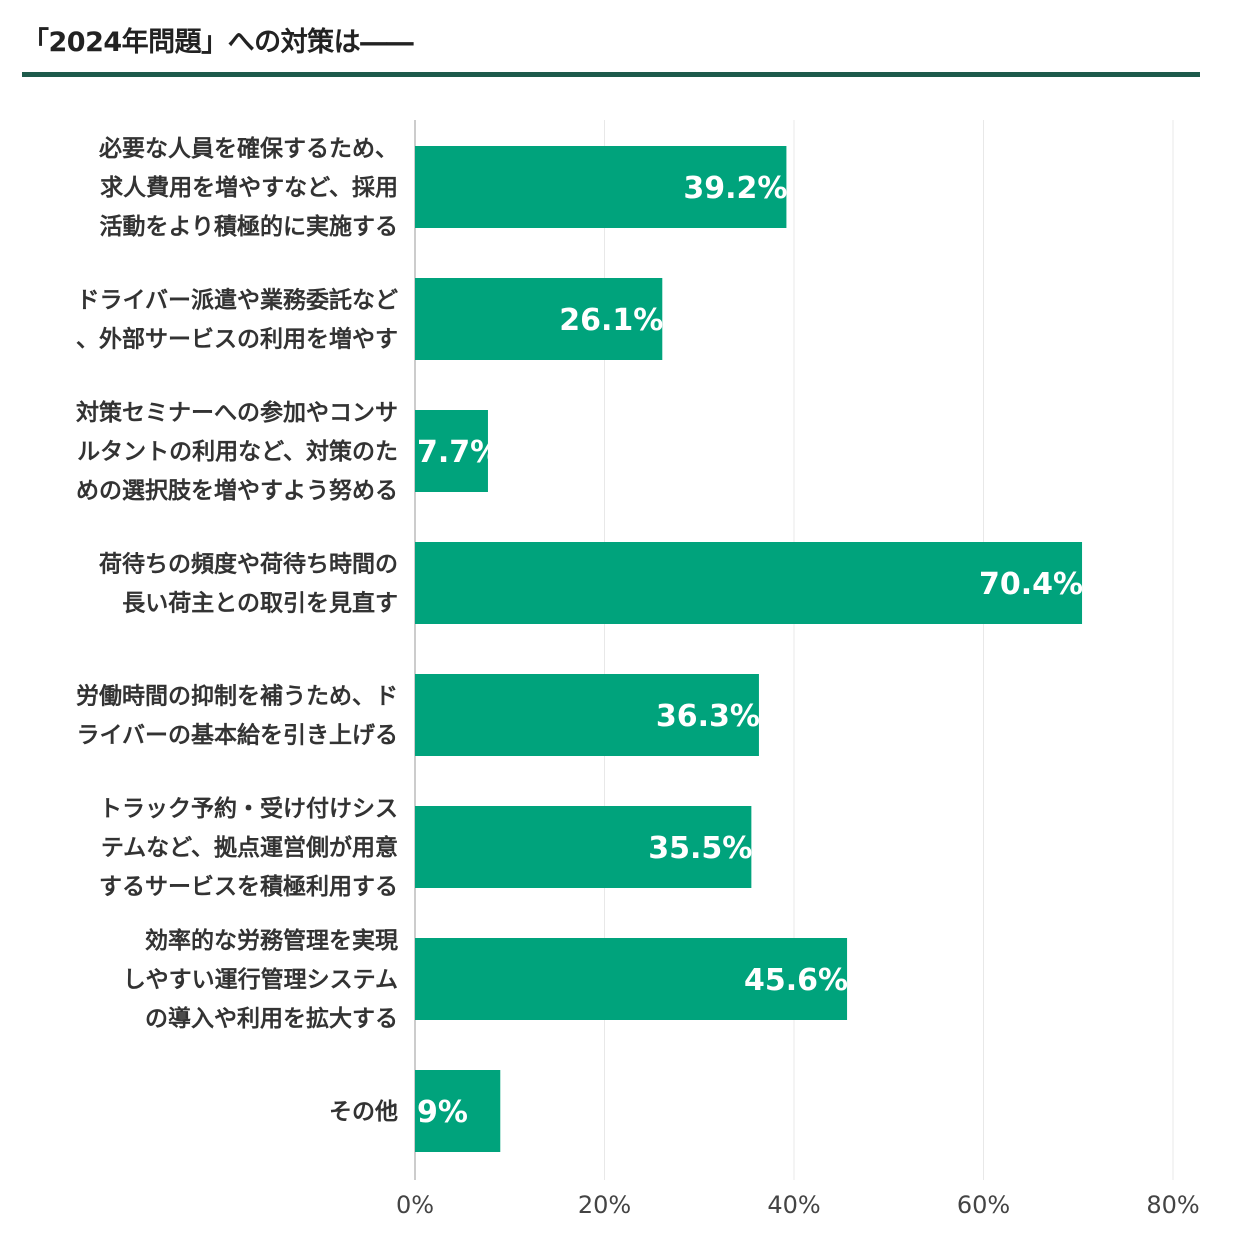 This screenshot has width=1240, height=1251. I want to click on category-label: ライバーの基本給を引き上げる, so click(237, 735).